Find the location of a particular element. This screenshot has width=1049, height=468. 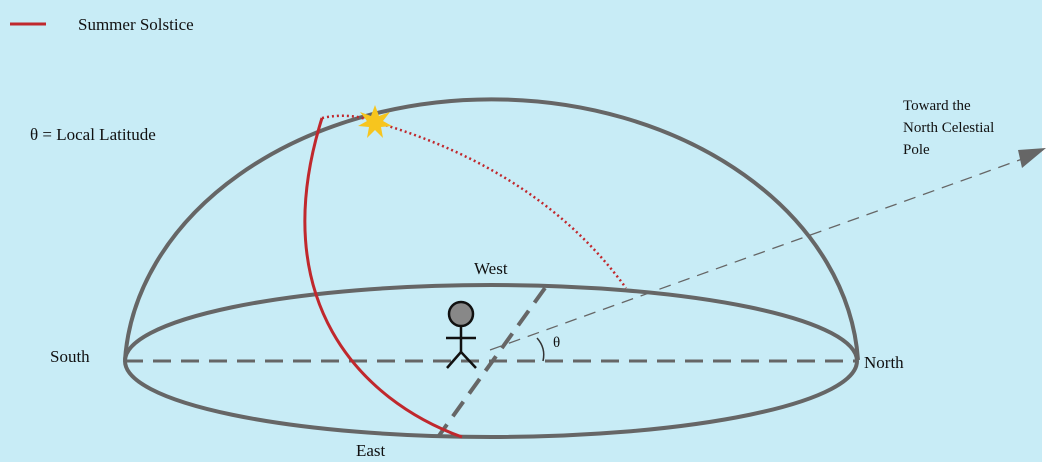

legend-label: Summer Solstice is located at coordinates (136, 24).